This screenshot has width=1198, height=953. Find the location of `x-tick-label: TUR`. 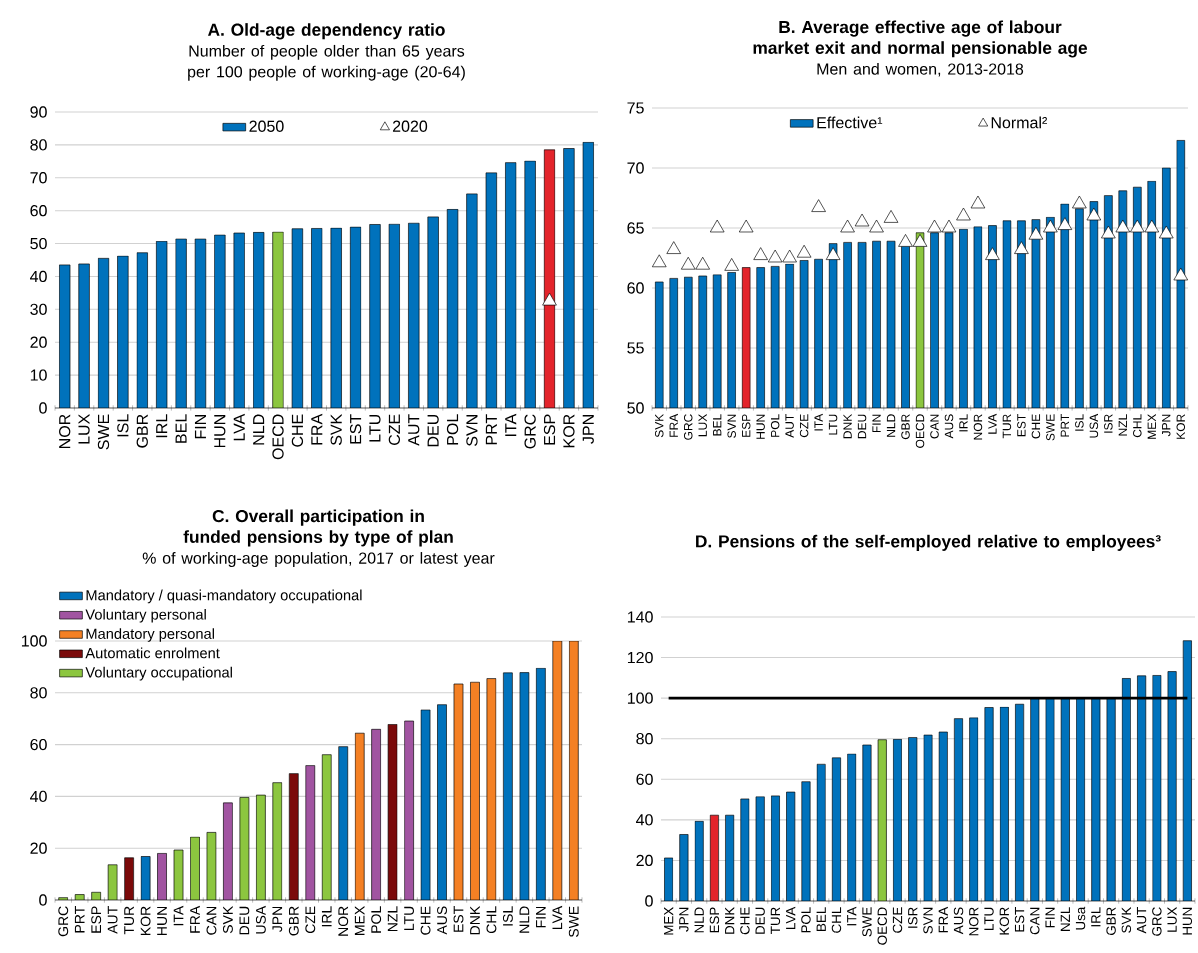

x-tick-label: TUR is located at coordinates (775, 920).